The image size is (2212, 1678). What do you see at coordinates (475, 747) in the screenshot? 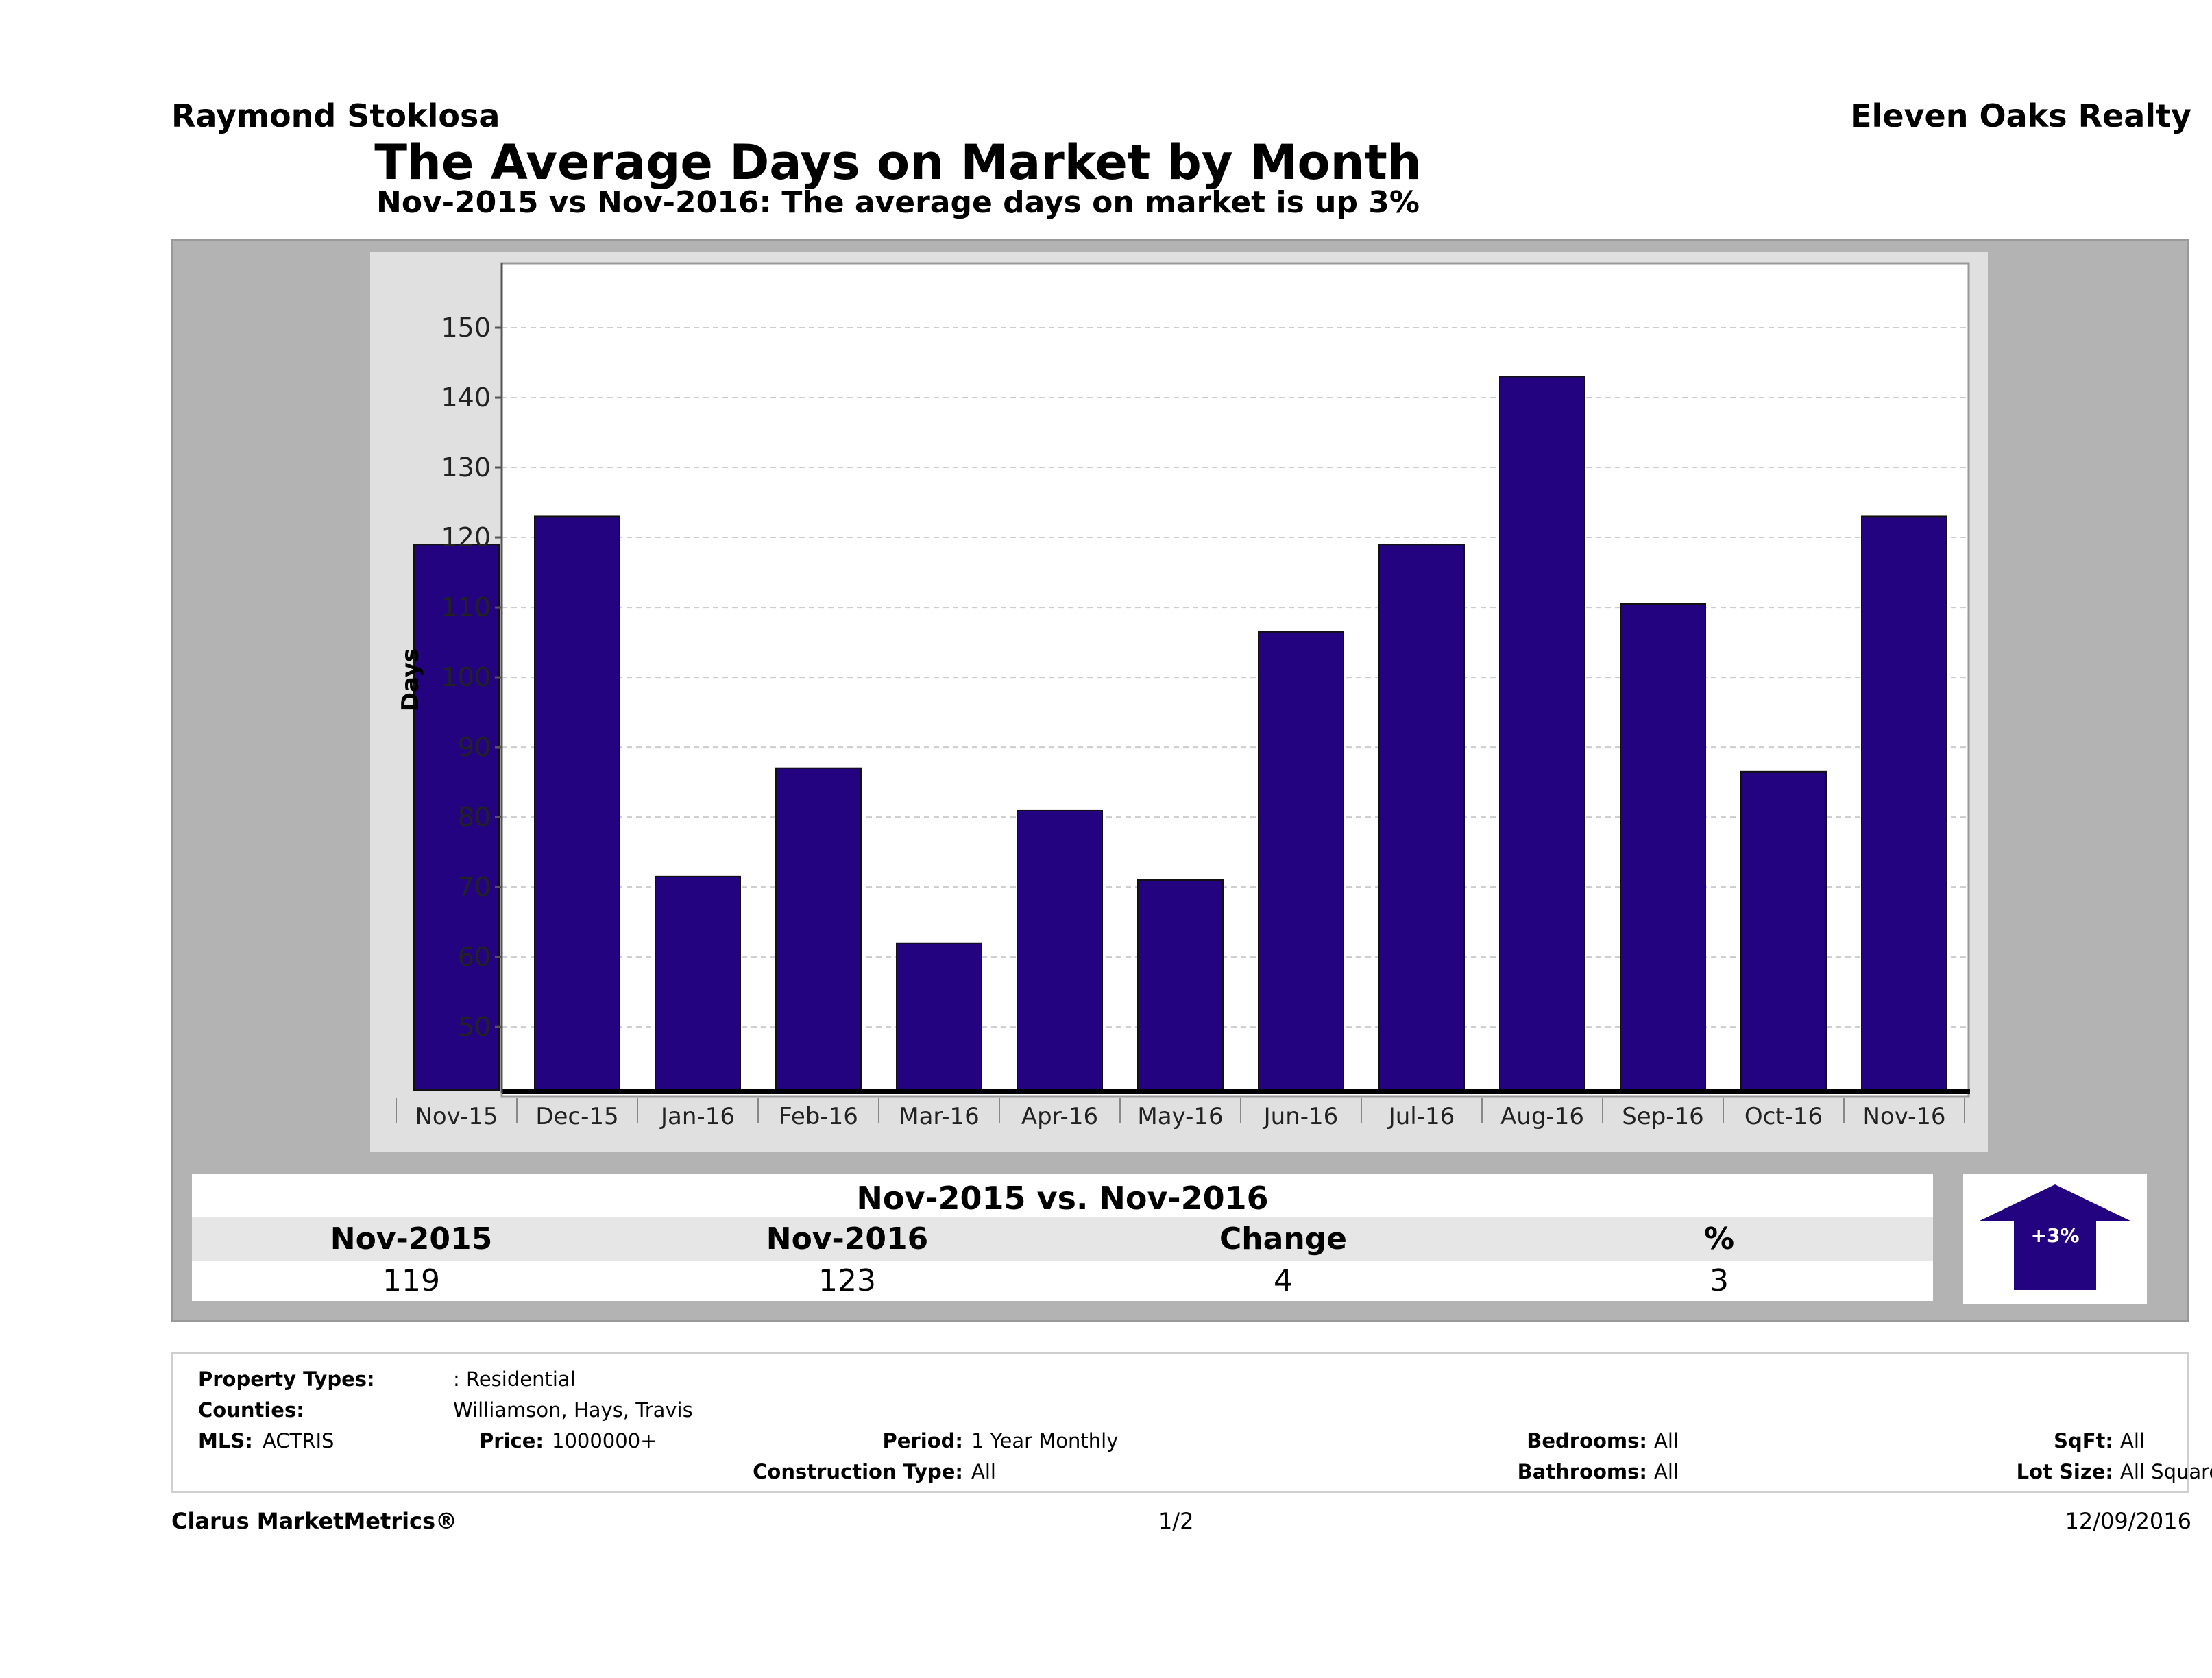
I see `y-tick-label: 90` at bounding box center [475, 747].